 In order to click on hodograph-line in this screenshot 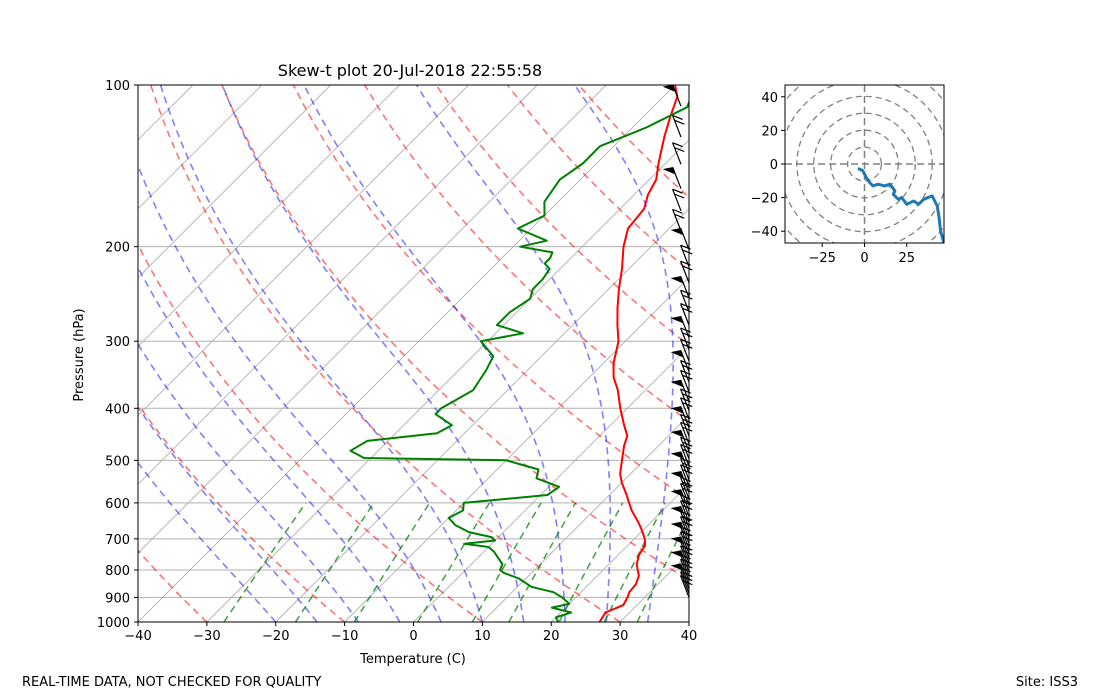, I will do `click(900, 205)`.